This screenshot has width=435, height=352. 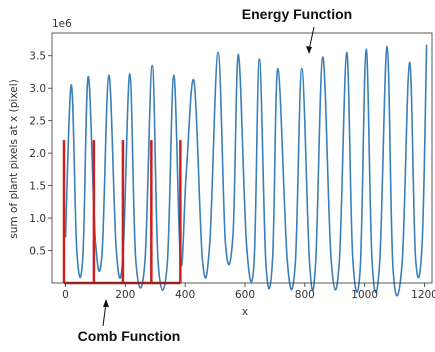 What do you see at coordinates (14, 158) in the screenshot?
I see `y-axis-label: sum of plant pixels at x (pixel)` at bounding box center [14, 158].